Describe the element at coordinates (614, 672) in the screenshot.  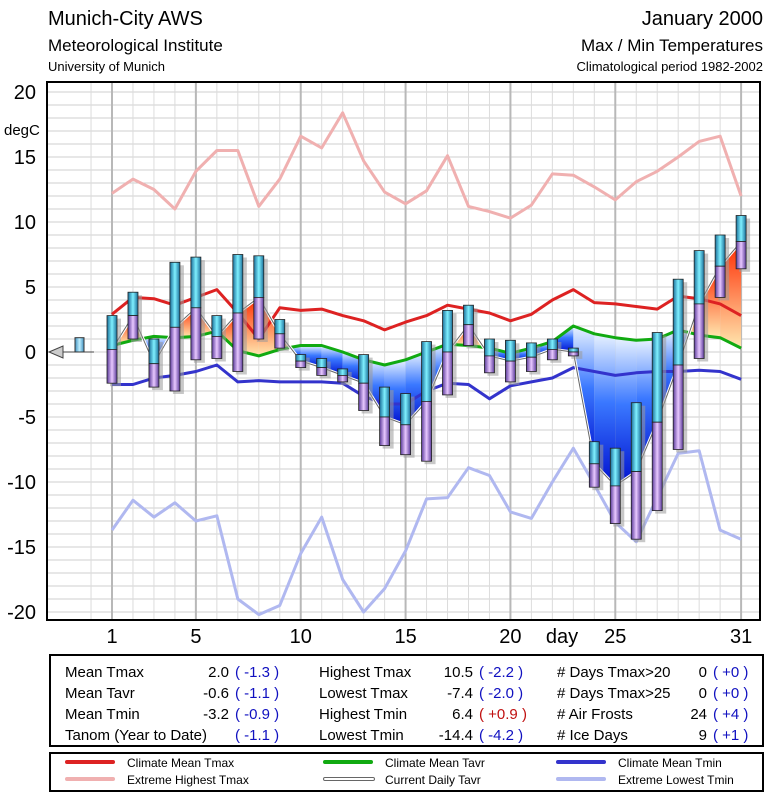
I see `stat-label: # Days Tmax>20` at that location.